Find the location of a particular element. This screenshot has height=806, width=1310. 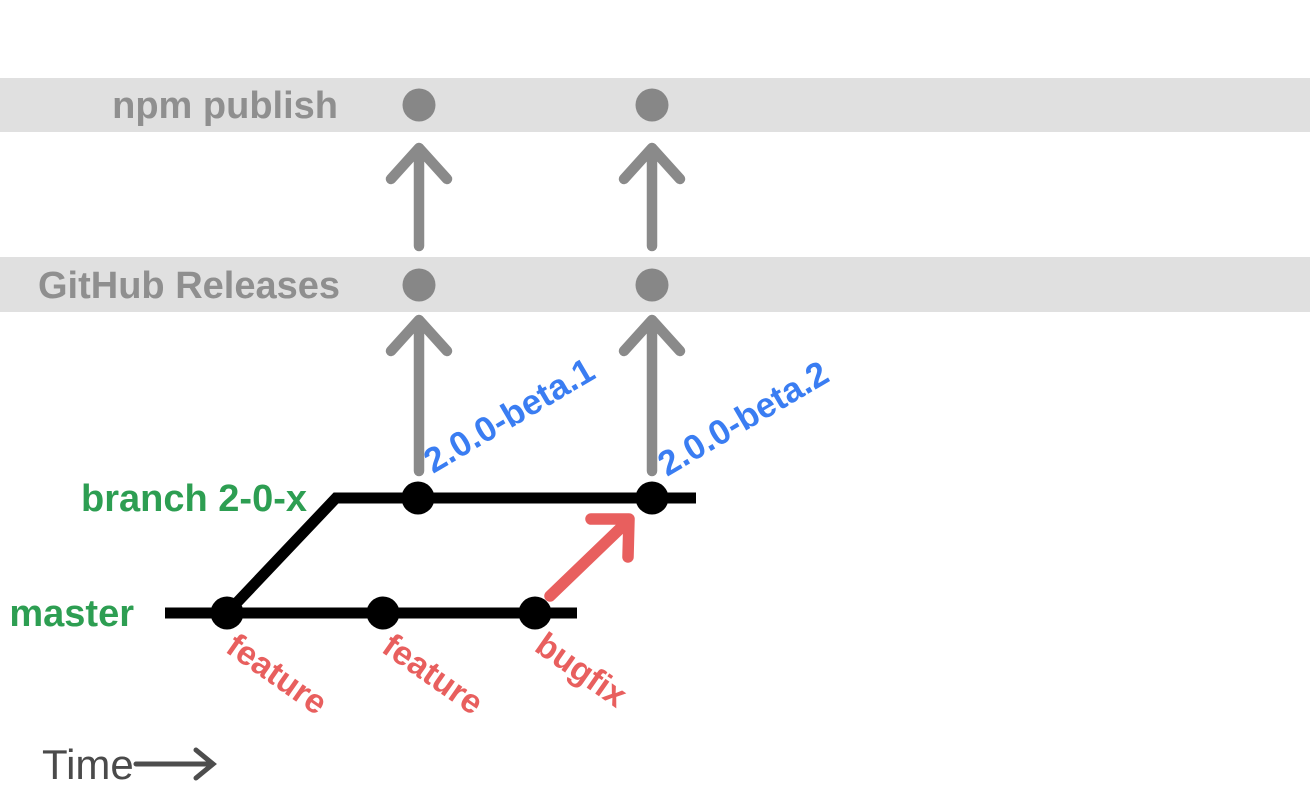

bugfix-merge-arrow-icon is located at coordinates (589, 557).